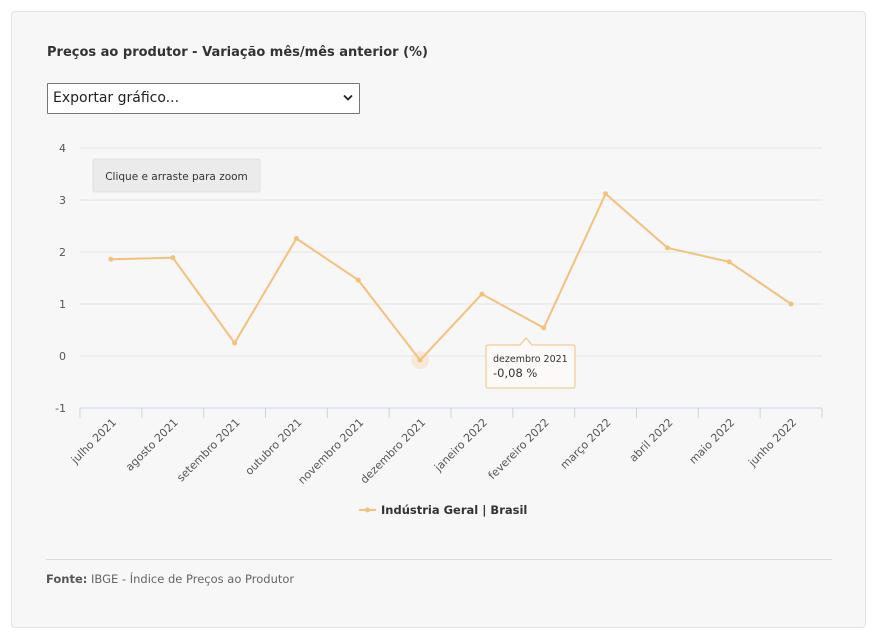  I want to click on tooltip-category: dezembro 2021, so click(530, 359).